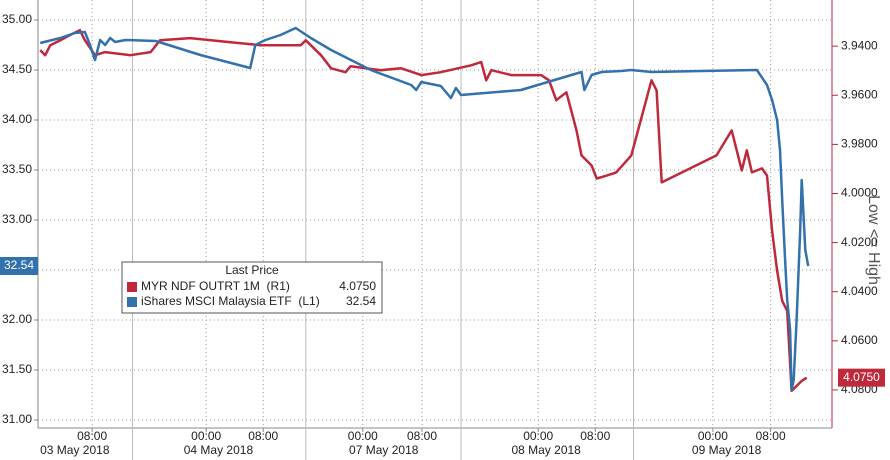 The width and height of the screenshot is (890, 460). I want to click on legend-box, so click(252, 287).